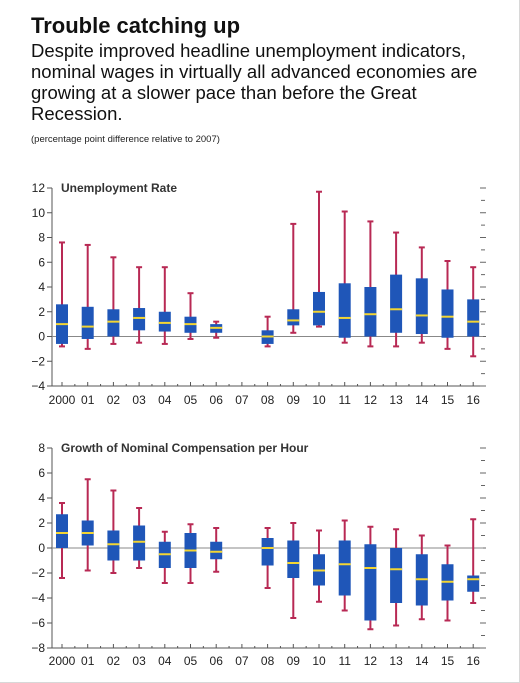  I want to click on y-tick-label: 12, so click(39, 188).